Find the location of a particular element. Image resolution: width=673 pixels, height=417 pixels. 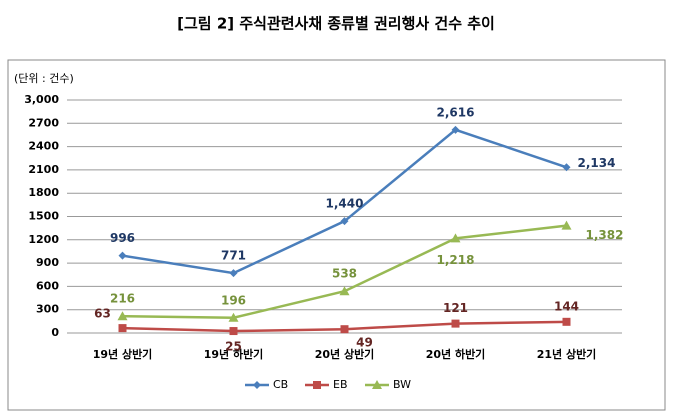

x-tick-label: 19년 하반기 is located at coordinates (234, 354).